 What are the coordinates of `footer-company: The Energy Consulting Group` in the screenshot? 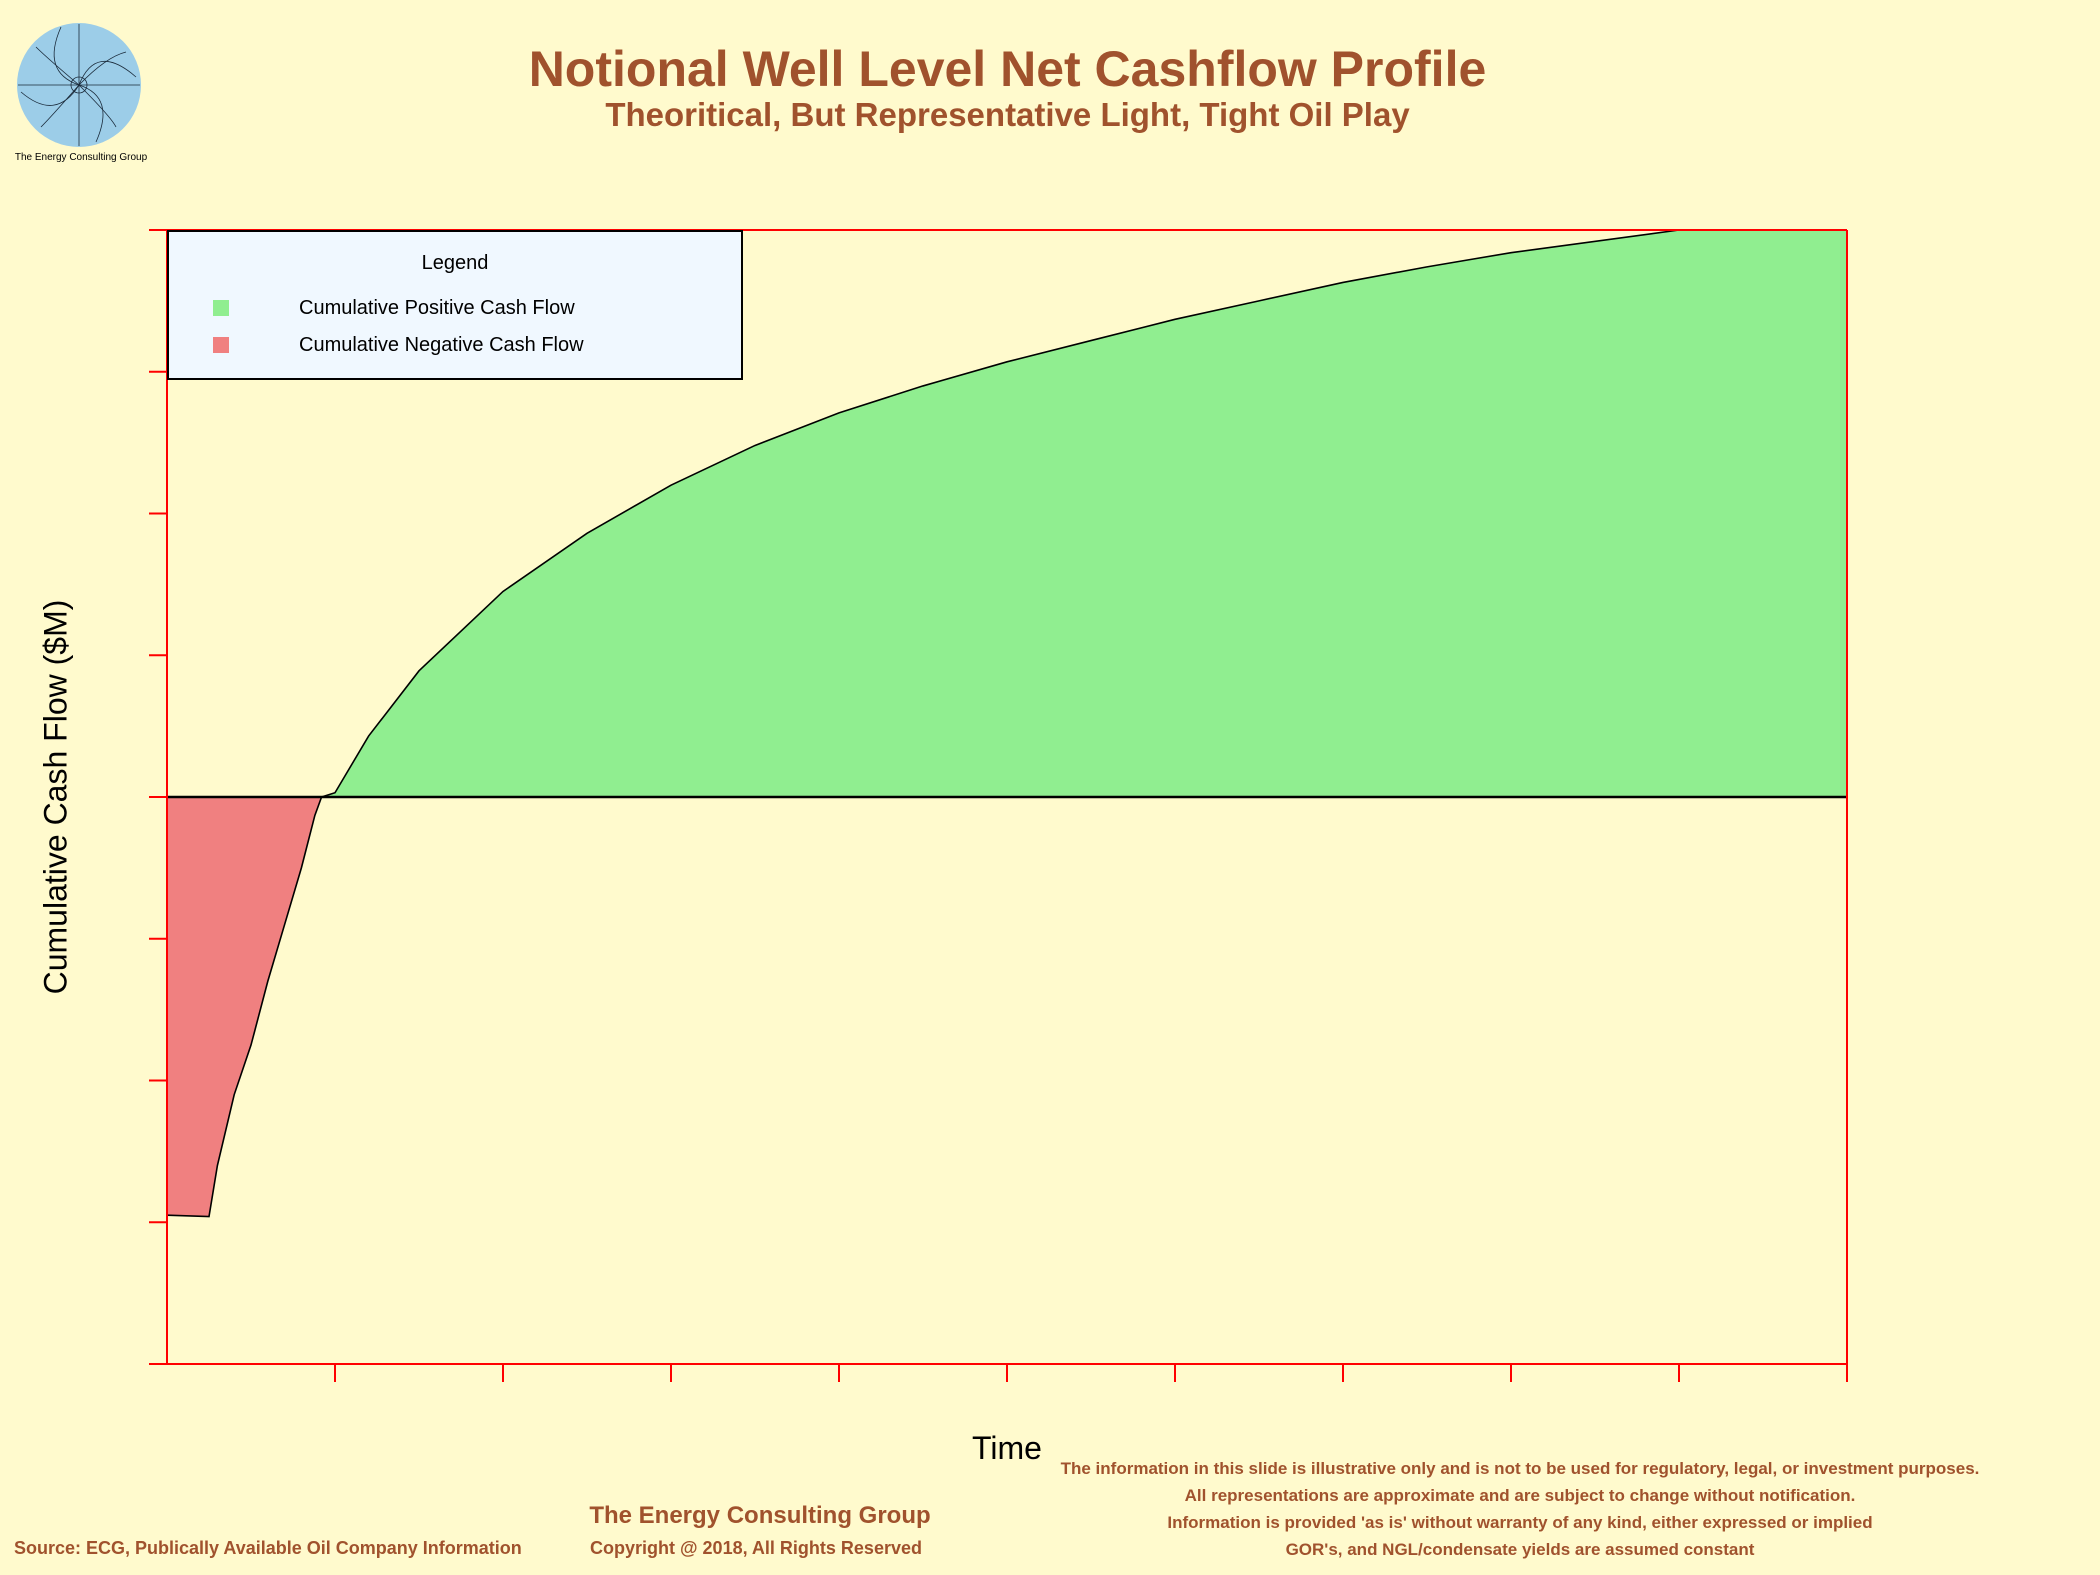 It's located at (760, 1515).